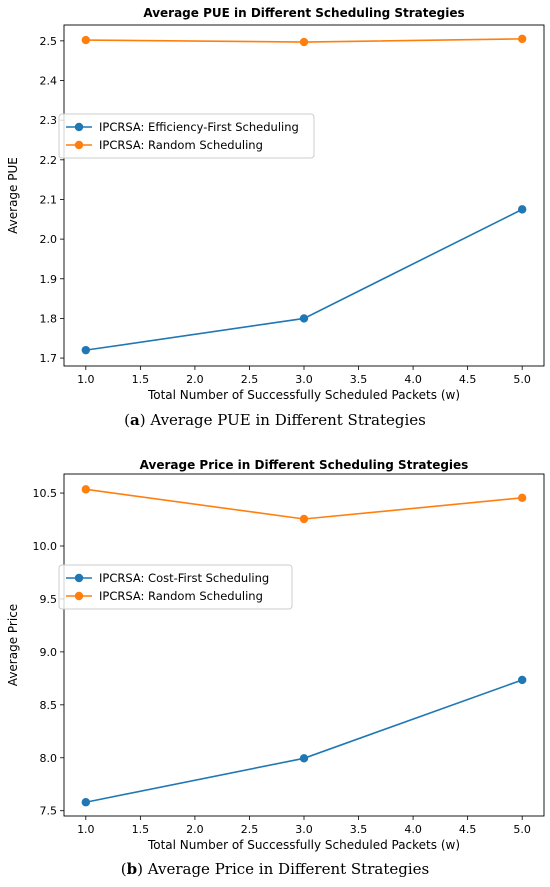  What do you see at coordinates (49, 239) in the screenshot?
I see `y-tick-label: 2.0` at bounding box center [49, 239].